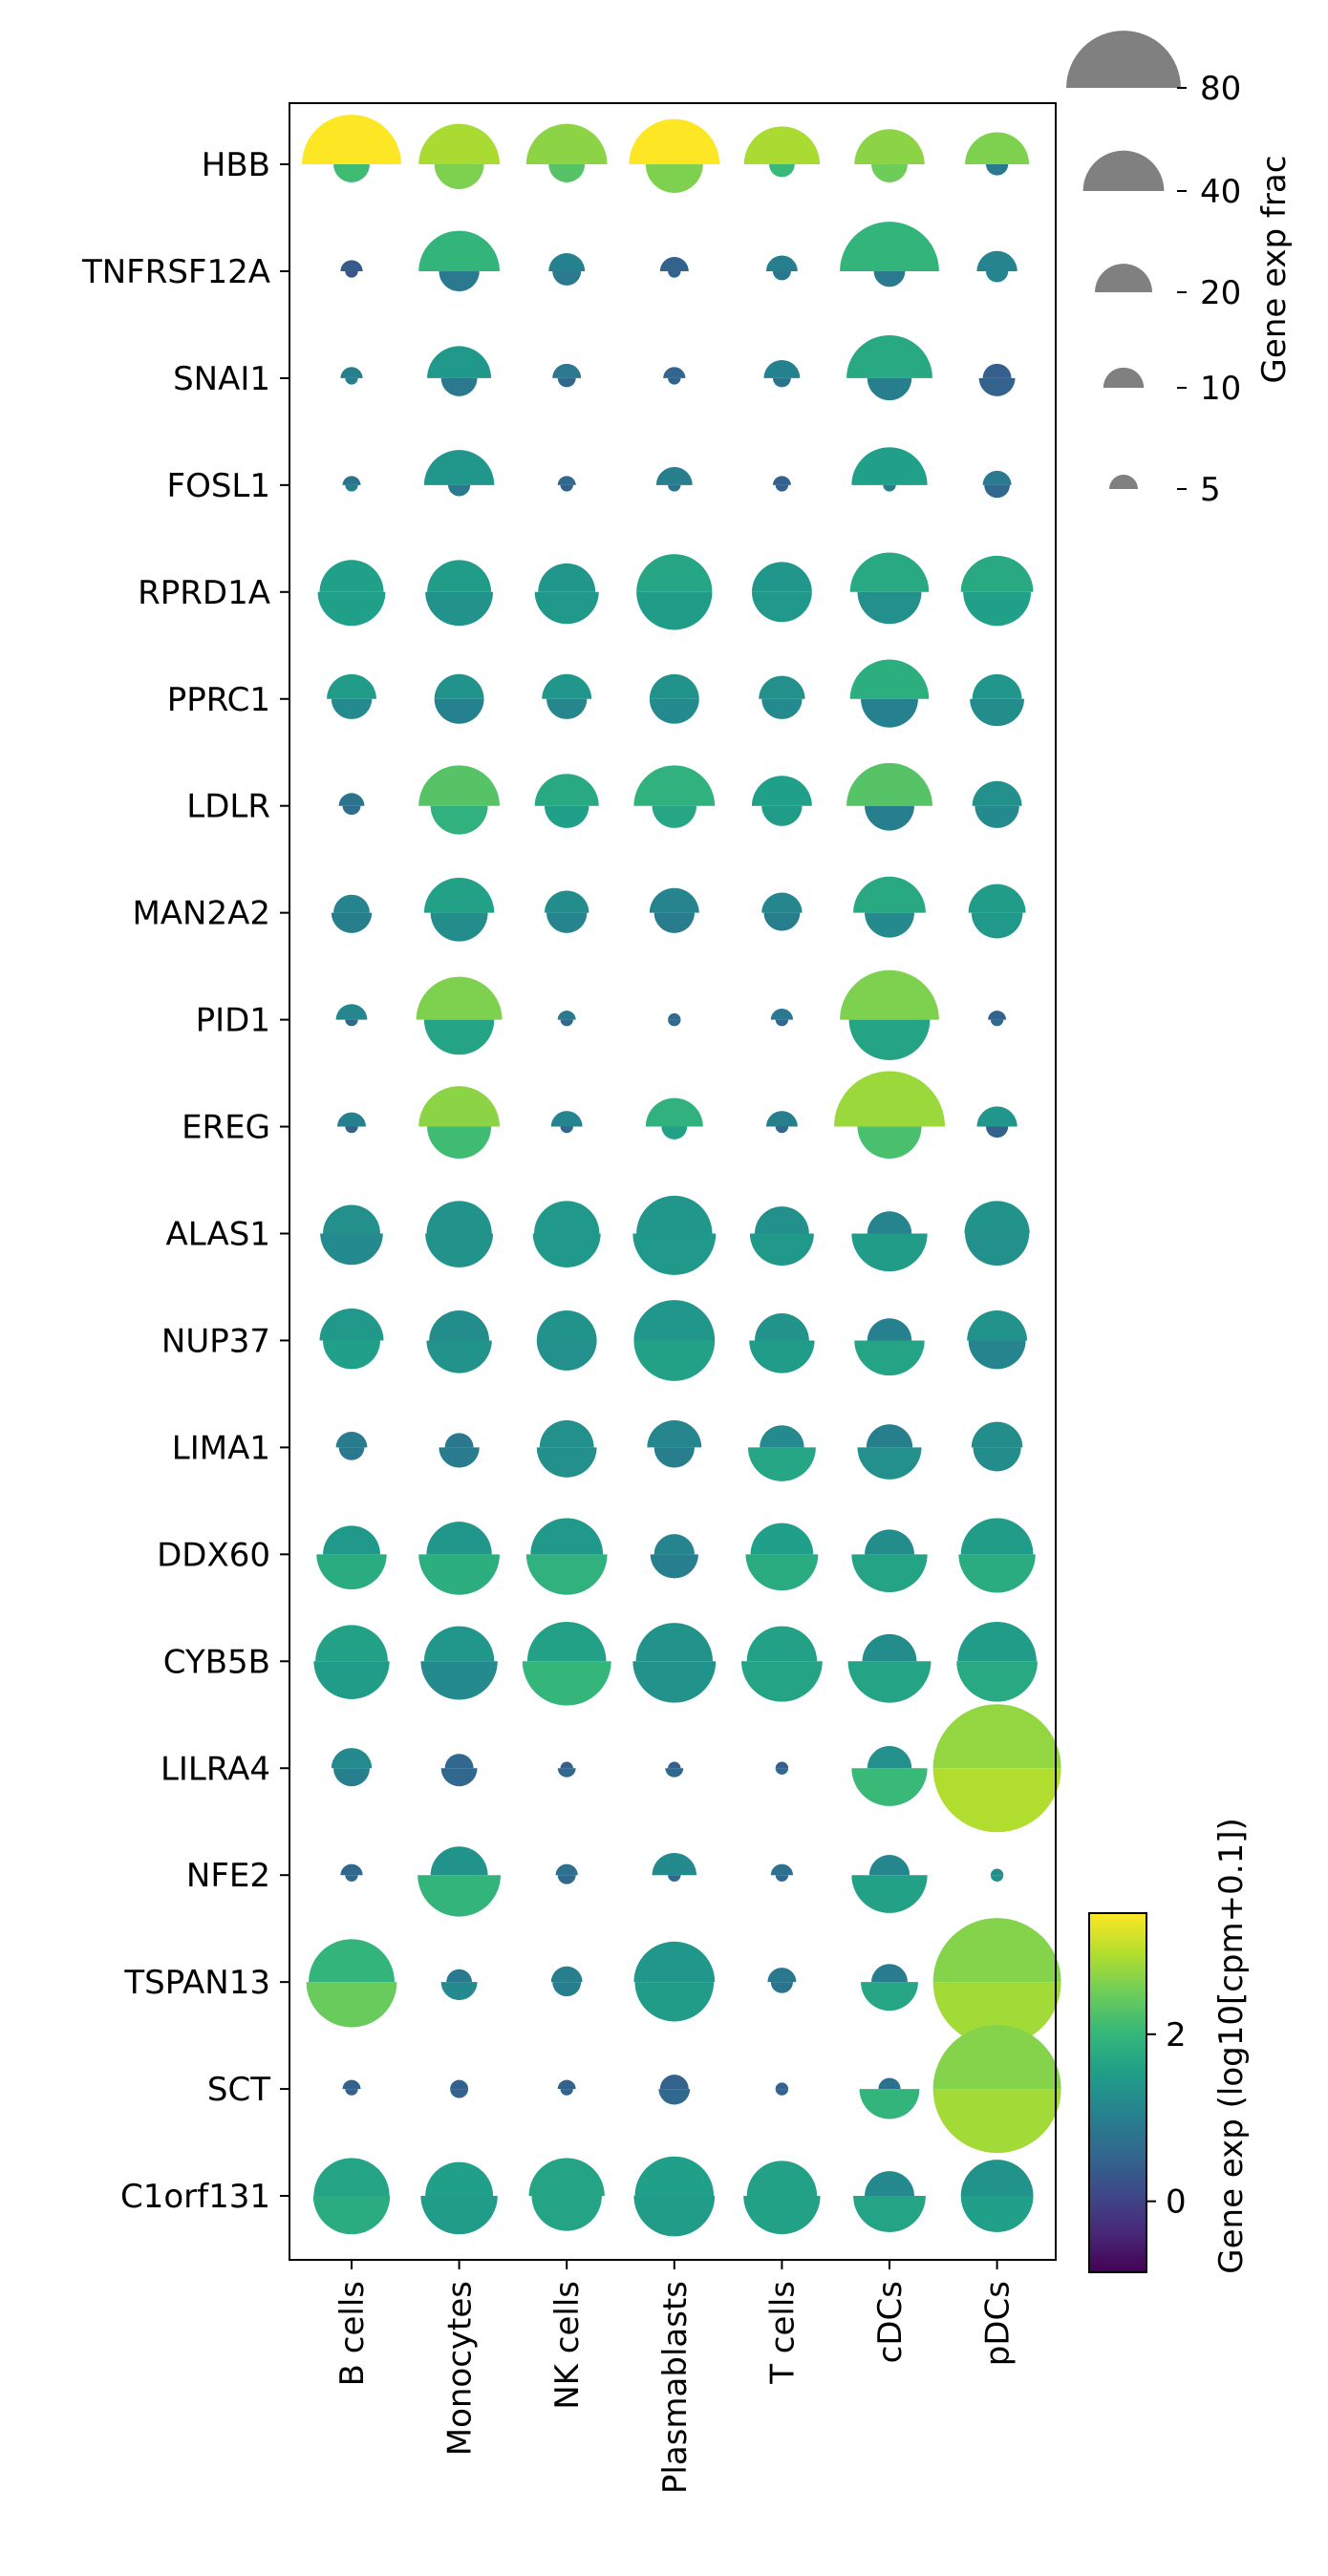 This screenshot has width=1328, height=2576. What do you see at coordinates (459, 1325) in the screenshot?
I see `dot-top-NUP37-Monocytes` at bounding box center [459, 1325].